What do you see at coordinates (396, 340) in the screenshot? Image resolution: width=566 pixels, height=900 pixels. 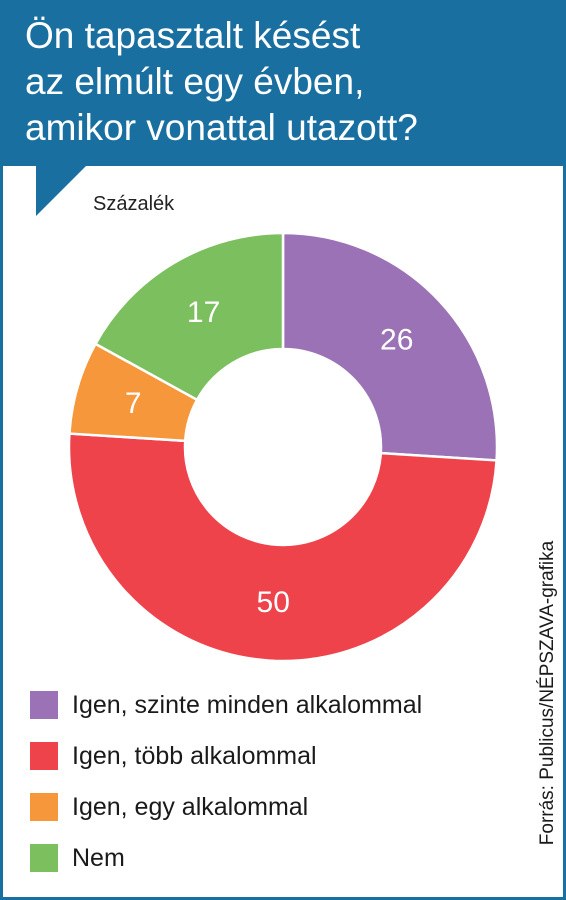 I see `slice-value-label-igen-szinte-minden: 26` at bounding box center [396, 340].